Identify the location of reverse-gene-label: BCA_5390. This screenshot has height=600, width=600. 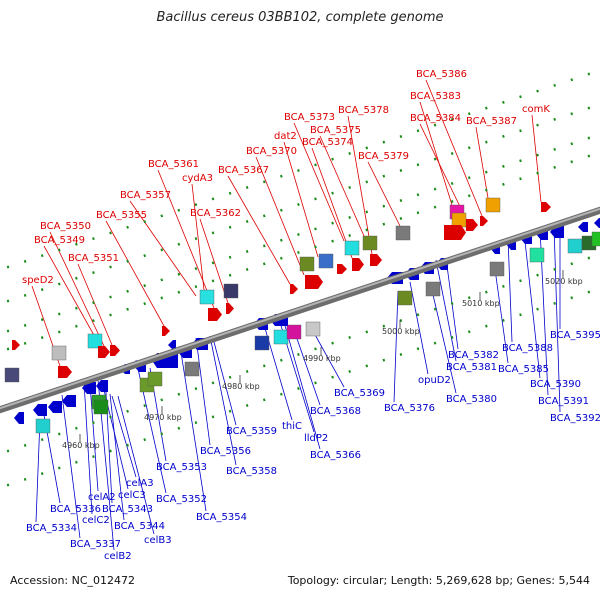
(555, 384).